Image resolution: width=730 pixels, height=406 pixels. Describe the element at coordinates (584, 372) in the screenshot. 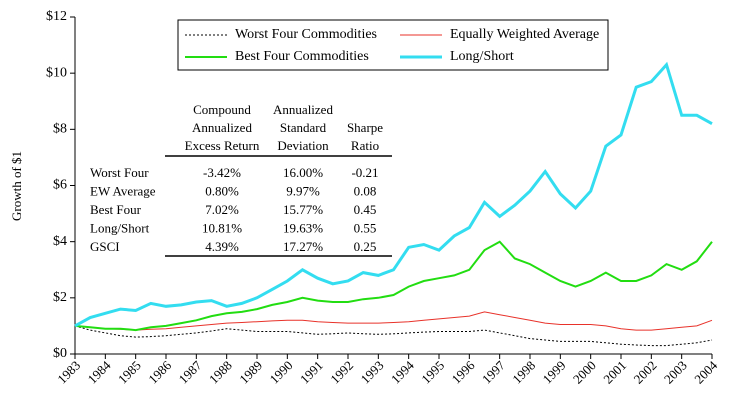

I see `x-tick-label: 2000` at that location.